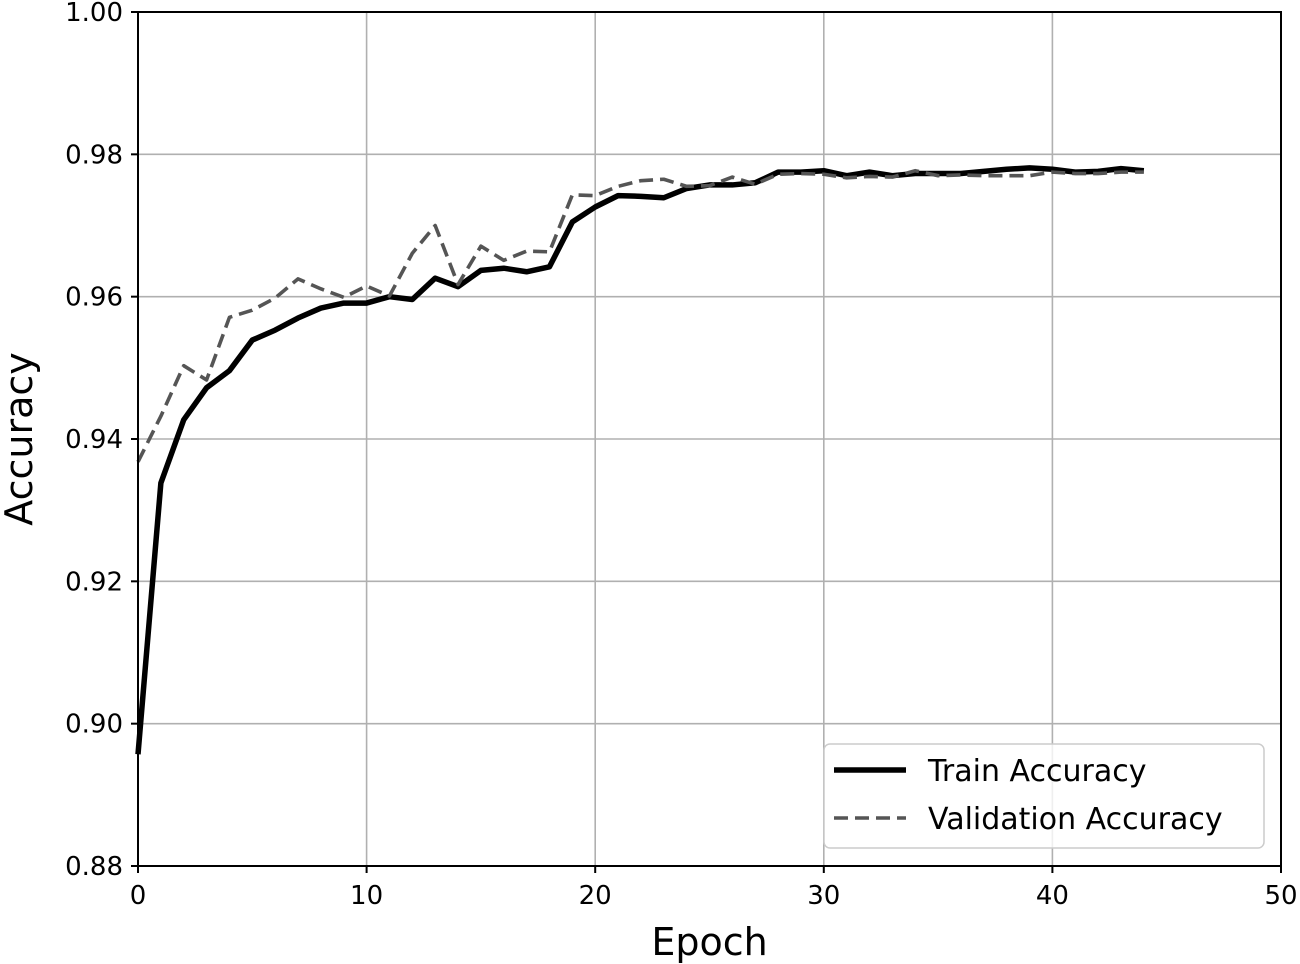  I want to click on legend-box, so click(1044, 796).